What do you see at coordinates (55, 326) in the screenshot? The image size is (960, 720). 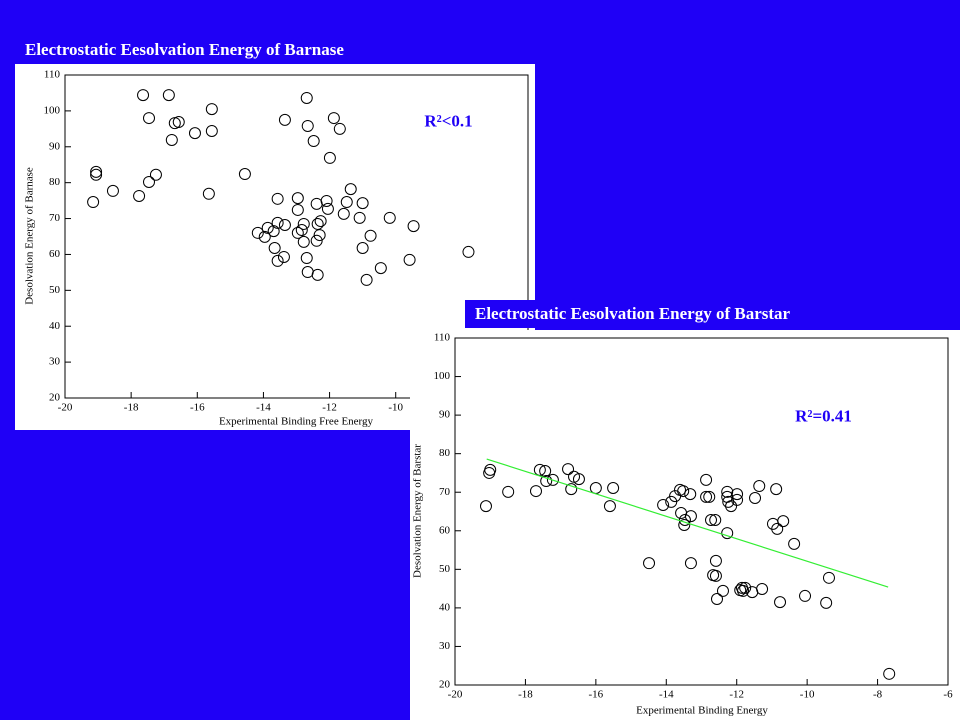 I see `y-tick-label: 40` at bounding box center [55, 326].